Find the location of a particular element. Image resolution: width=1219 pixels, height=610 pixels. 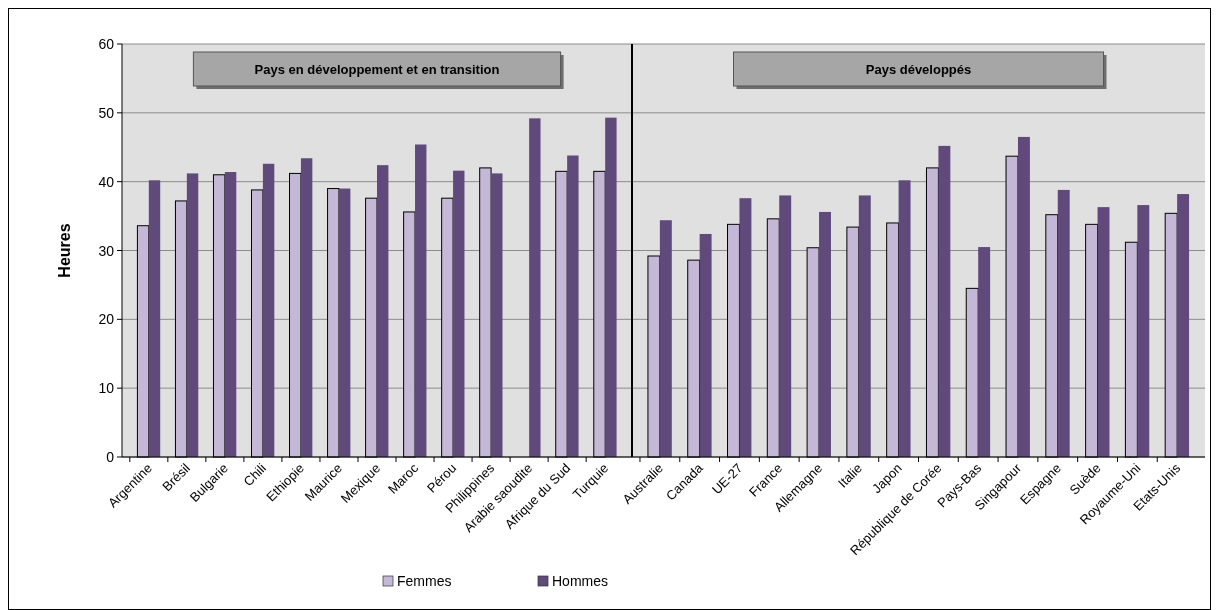

y-tick-label: 40 is located at coordinates (106, 181).